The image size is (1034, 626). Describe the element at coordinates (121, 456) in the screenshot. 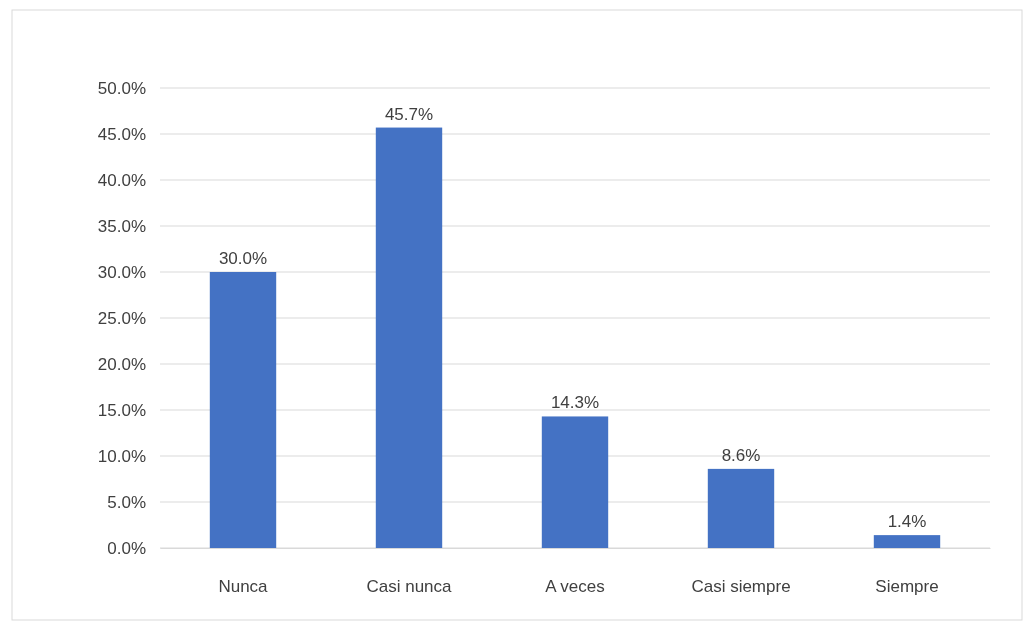

I see `y-tick-label: 10.0%` at that location.